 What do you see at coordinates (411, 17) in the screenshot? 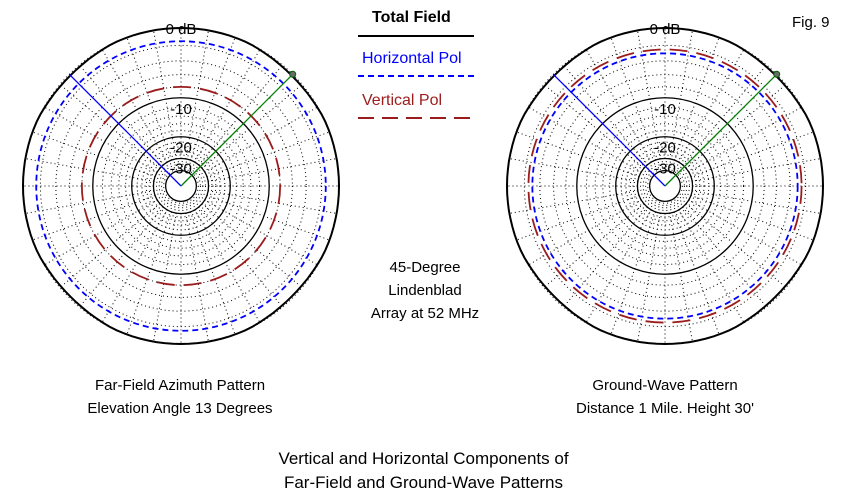
I see `legend-total-field-label: Total Field` at bounding box center [411, 17].